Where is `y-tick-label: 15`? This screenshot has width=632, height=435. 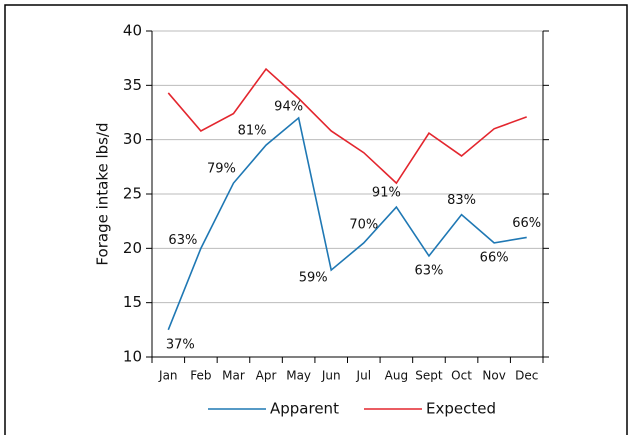
y-tick-label: 15 is located at coordinates (132, 302).